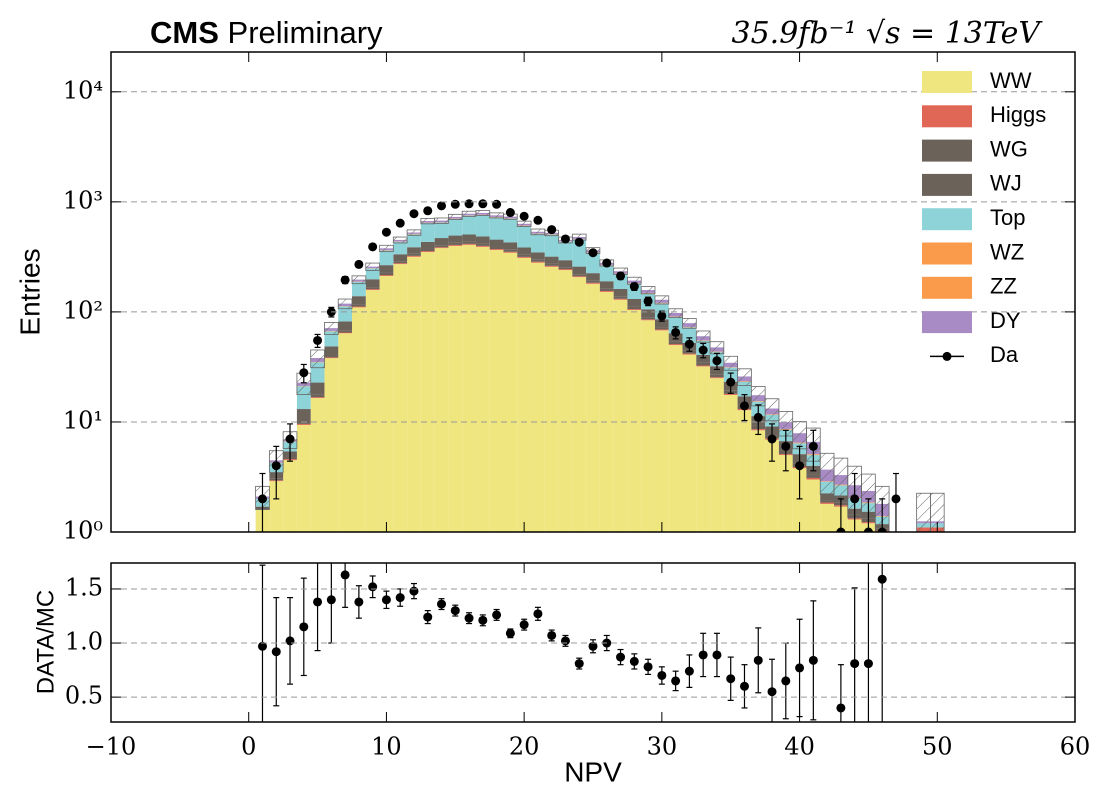 The height and width of the screenshot is (800, 1100). Describe the element at coordinates (84, 587) in the screenshot. I see `y-tick-label: 1.5` at that location.